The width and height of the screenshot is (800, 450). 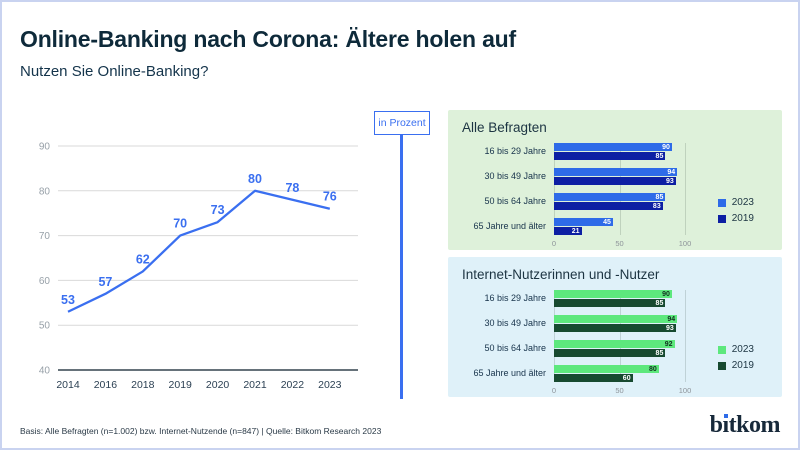 I want to click on legend-item-2023: 2023, so click(x=735, y=202).